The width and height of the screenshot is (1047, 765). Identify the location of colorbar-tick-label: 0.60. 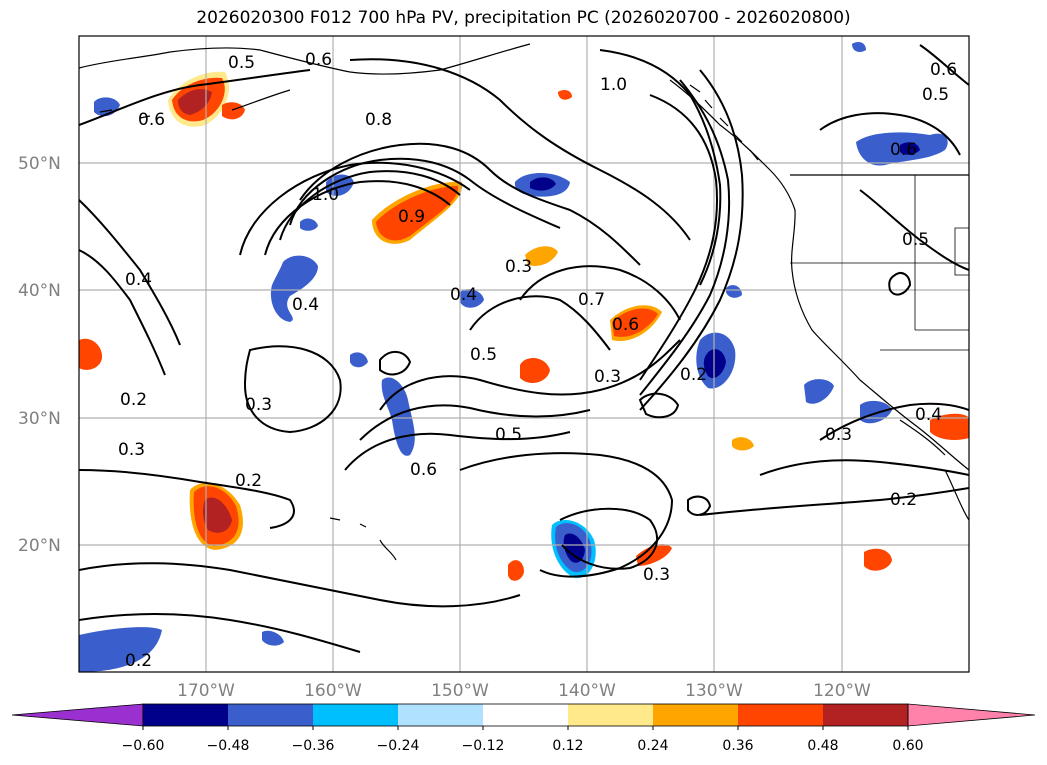
(907, 746).